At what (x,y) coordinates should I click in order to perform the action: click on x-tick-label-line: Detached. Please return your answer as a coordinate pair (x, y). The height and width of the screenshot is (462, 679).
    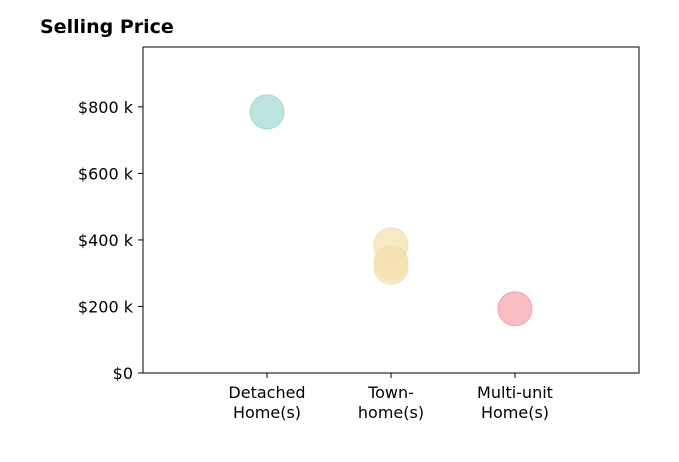
    Looking at the image, I should click on (266, 392).